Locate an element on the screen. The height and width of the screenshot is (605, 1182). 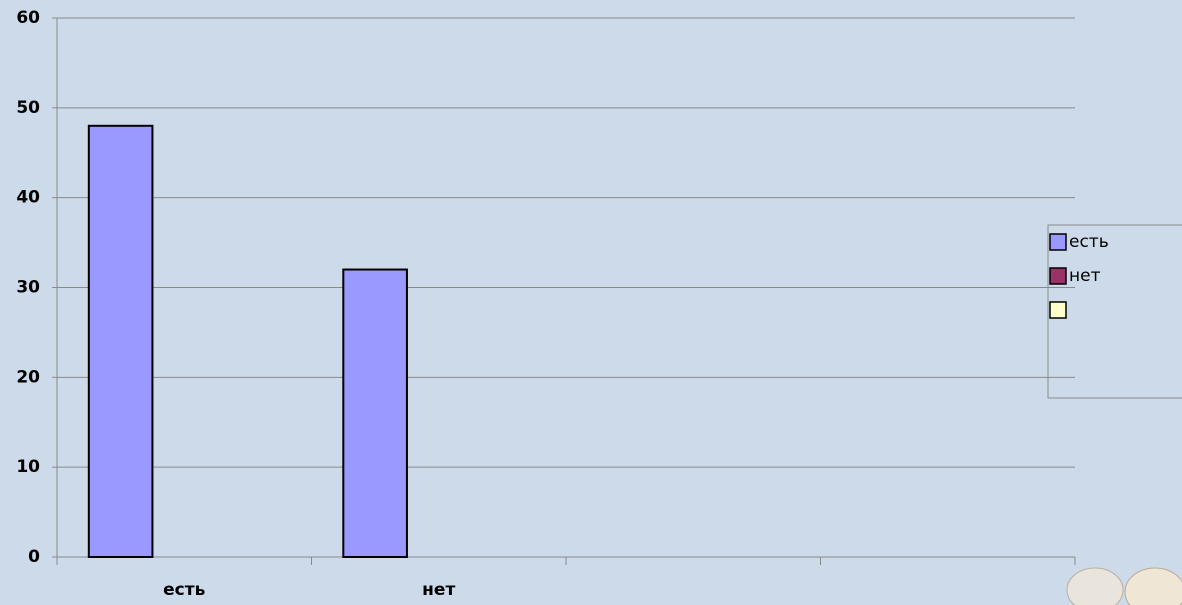
x-tick-label: есть is located at coordinates (184, 590).